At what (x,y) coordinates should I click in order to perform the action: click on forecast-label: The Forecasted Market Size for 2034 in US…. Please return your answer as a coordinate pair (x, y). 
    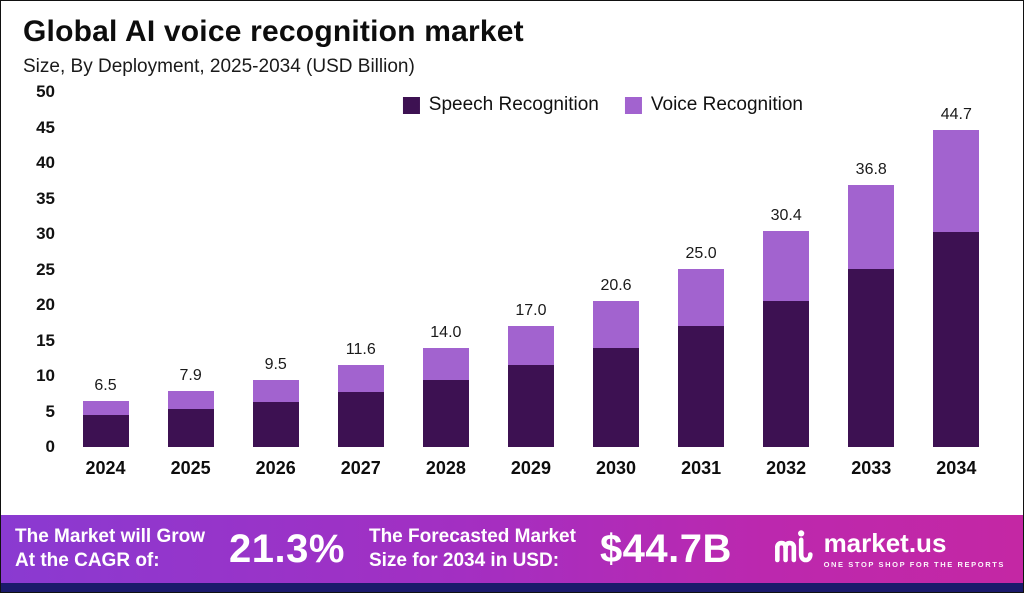
    Looking at the image, I should click on (472, 548).